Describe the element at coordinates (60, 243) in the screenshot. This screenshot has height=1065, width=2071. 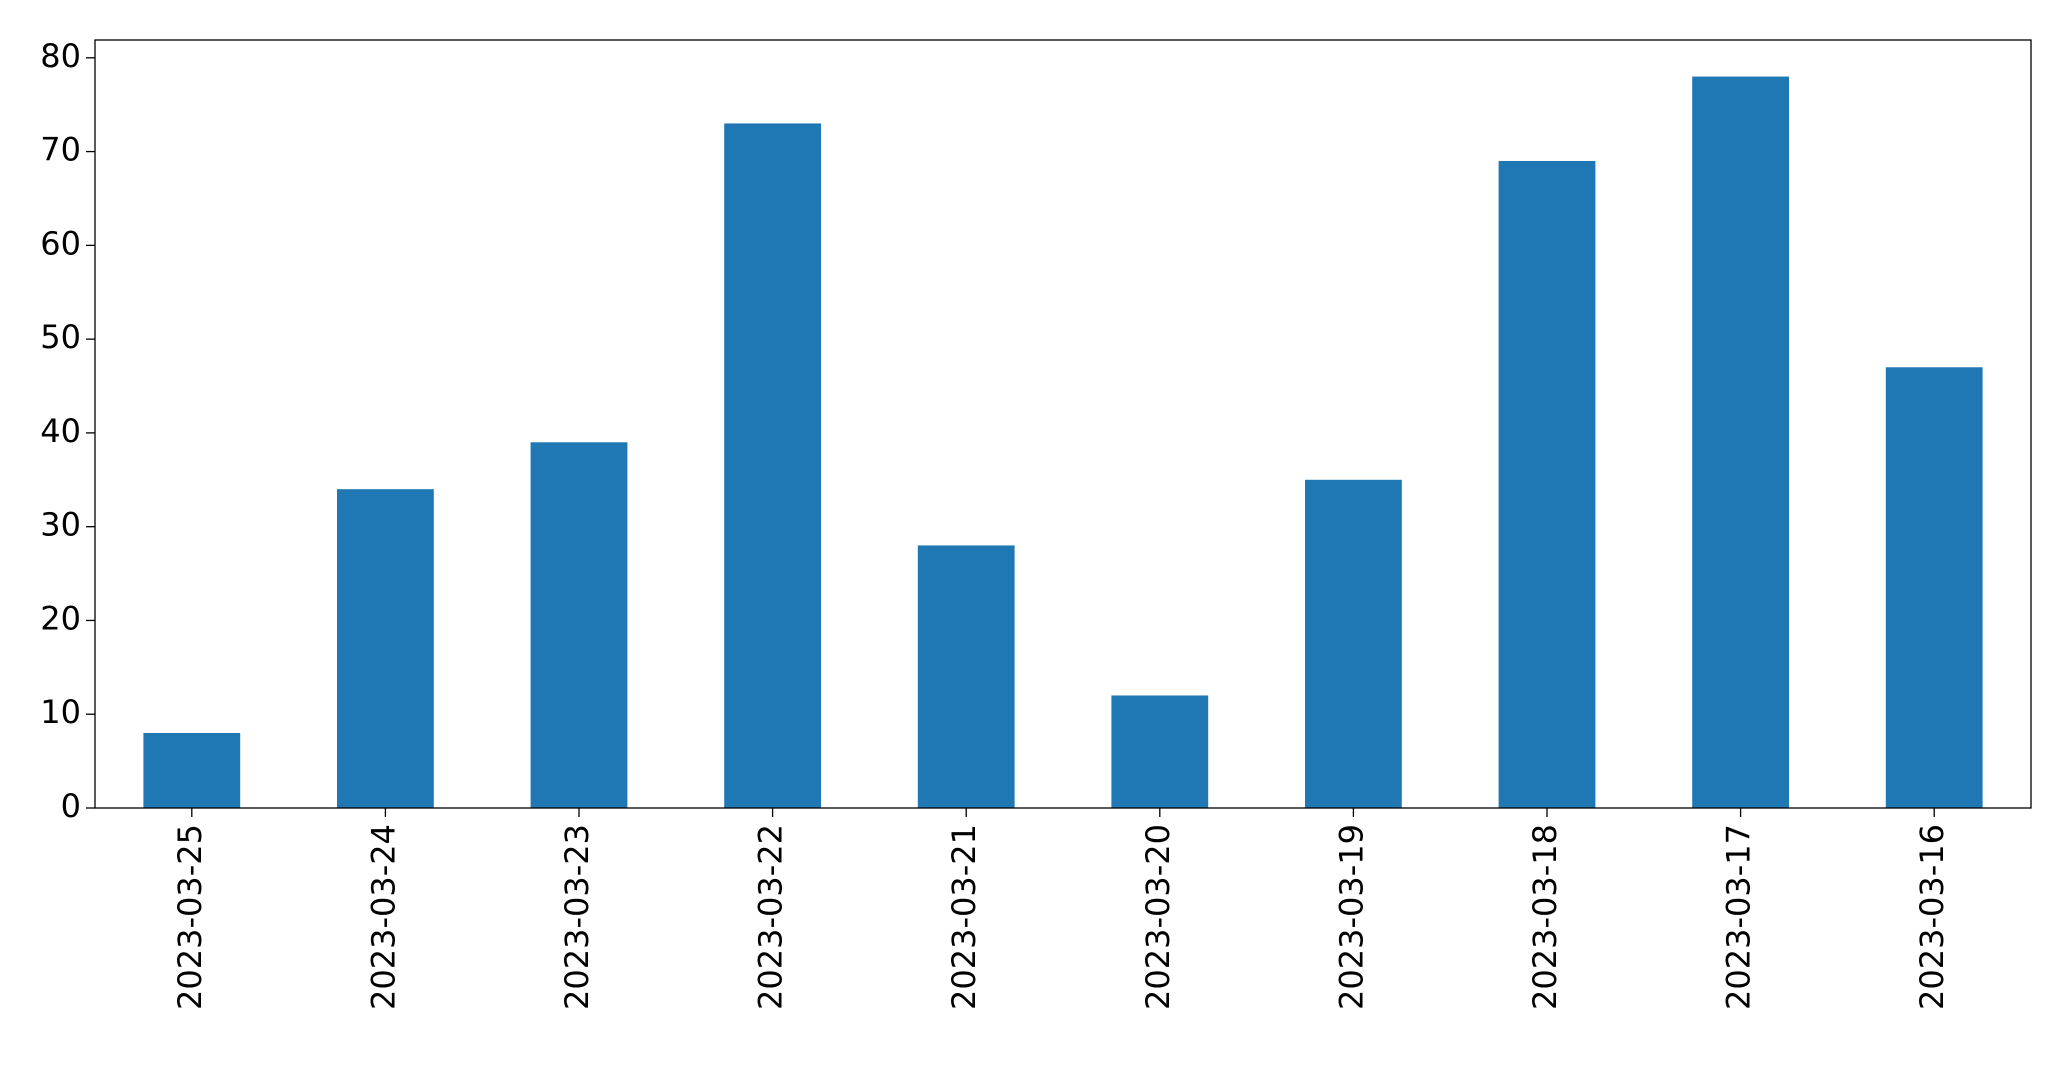
I see `y-tick-label: 60` at that location.